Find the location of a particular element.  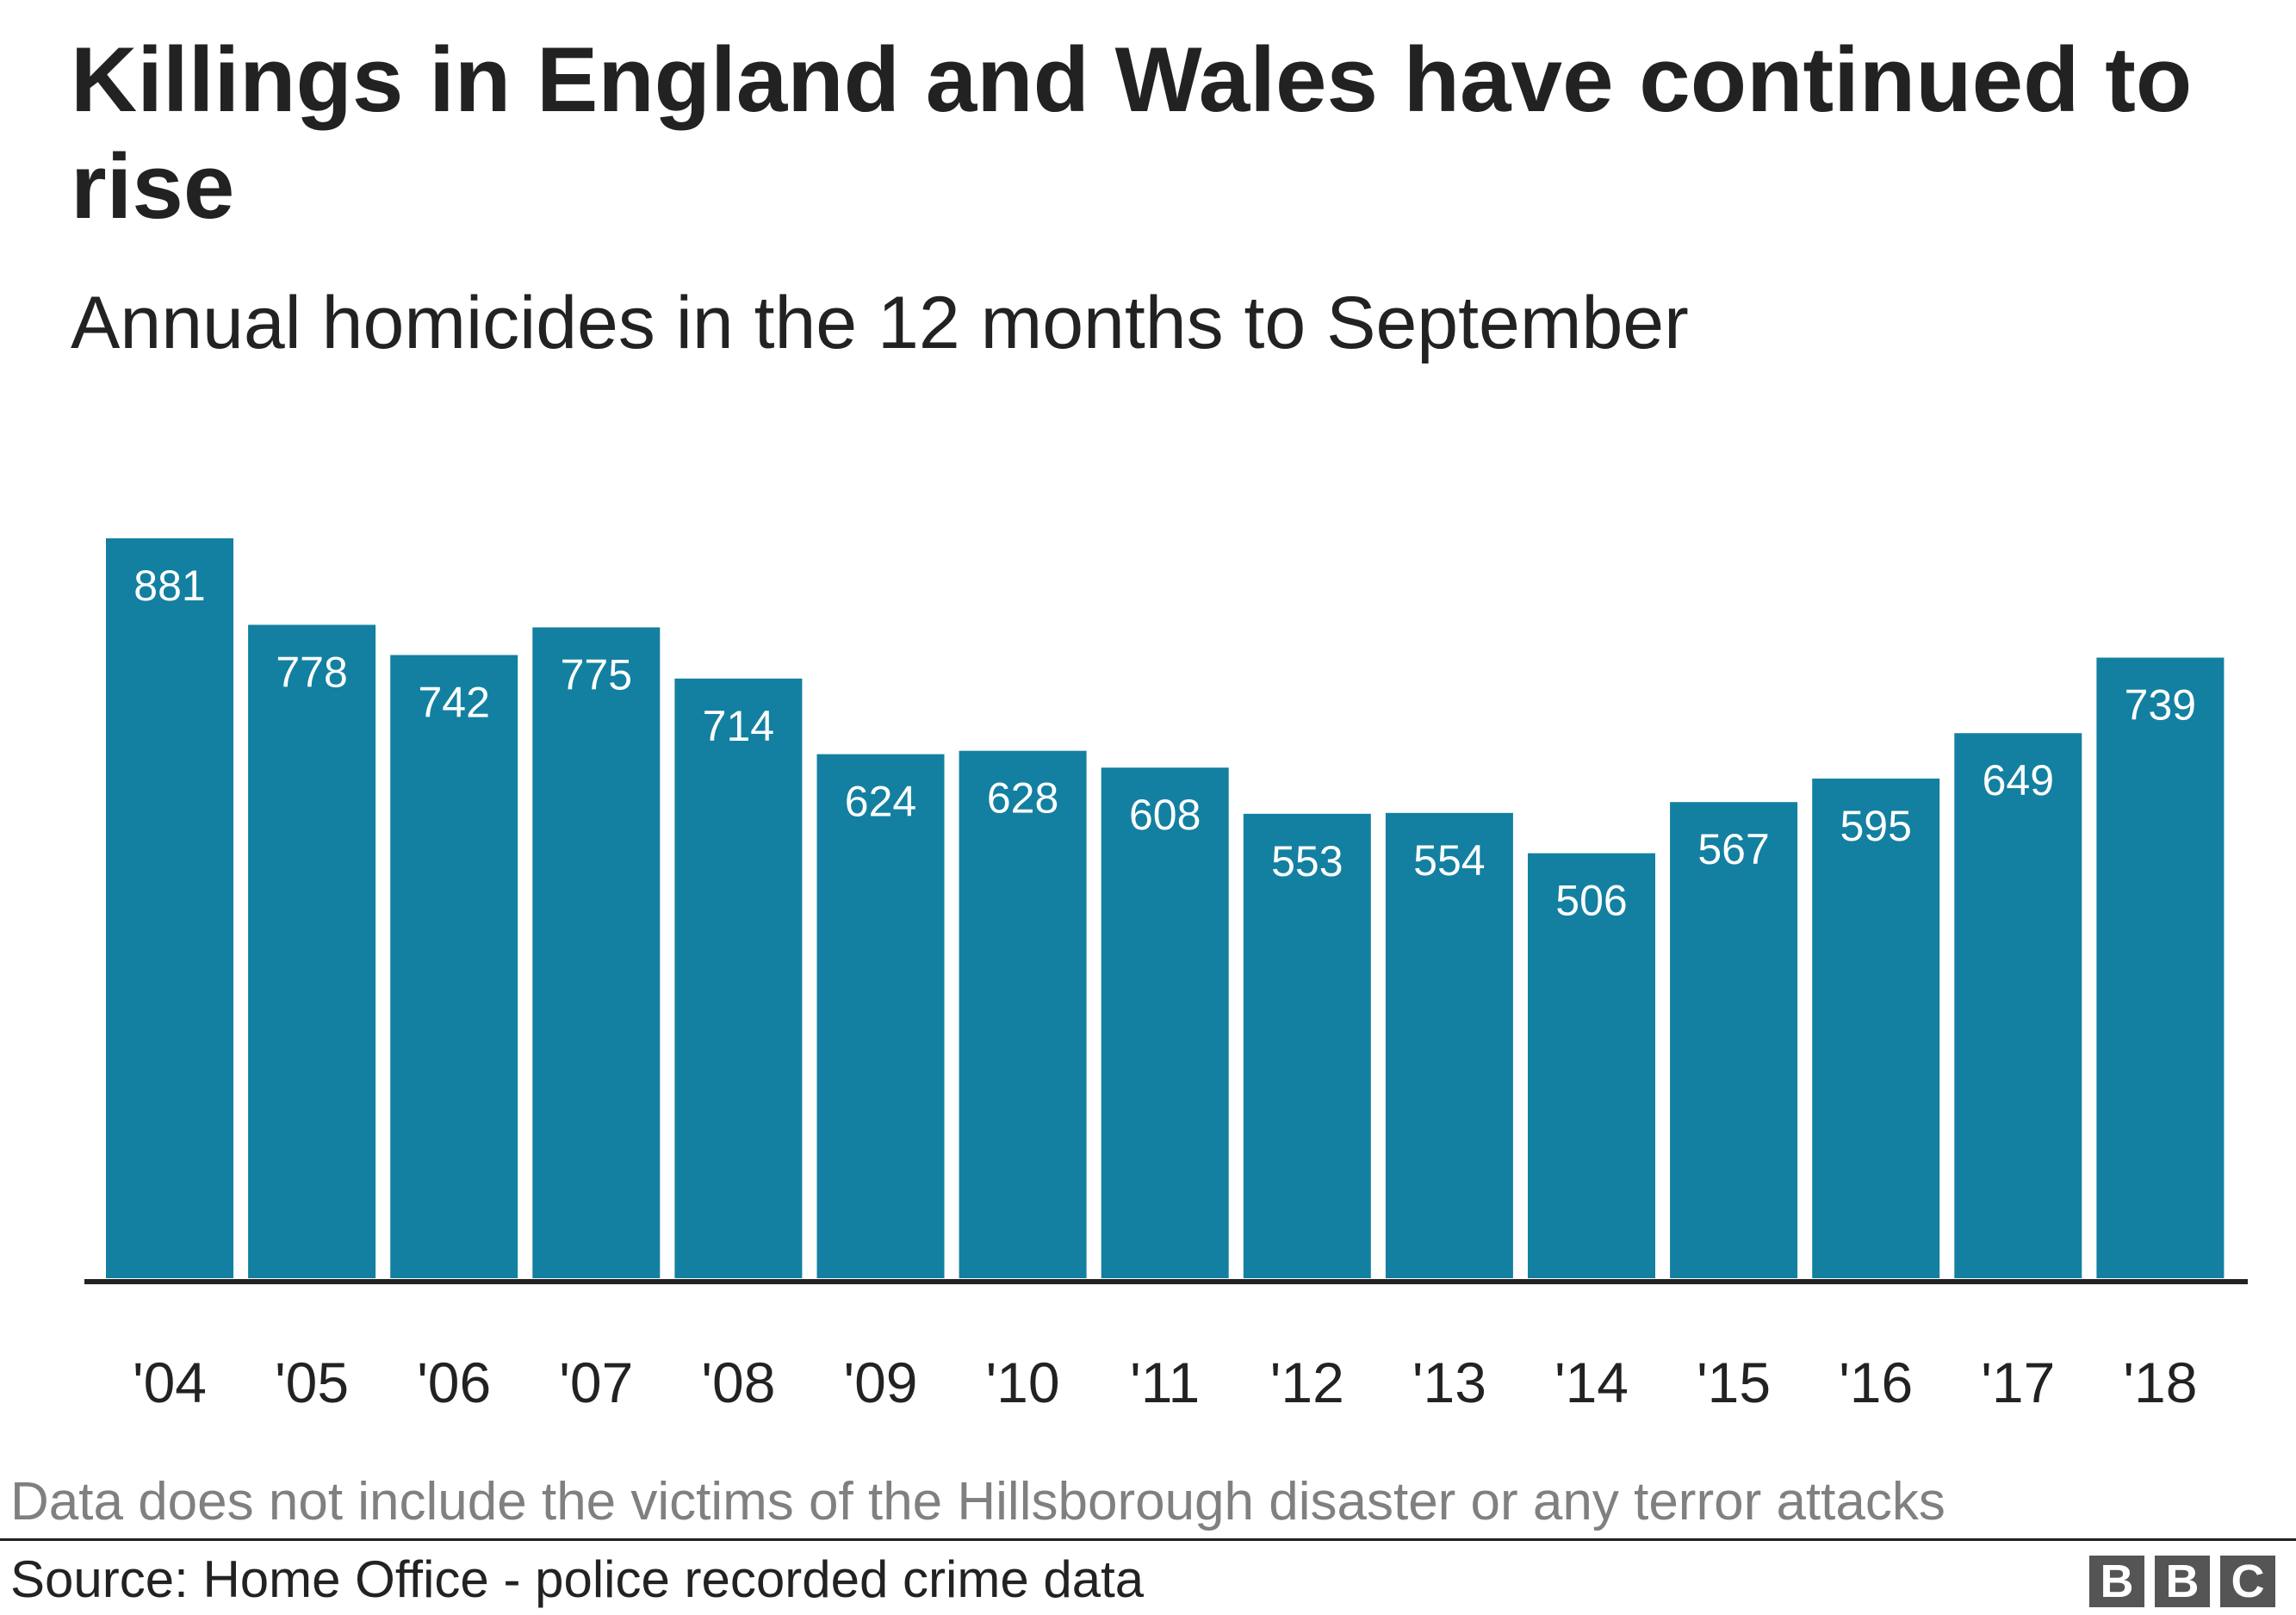

bar-'10 is located at coordinates (1023, 1014).